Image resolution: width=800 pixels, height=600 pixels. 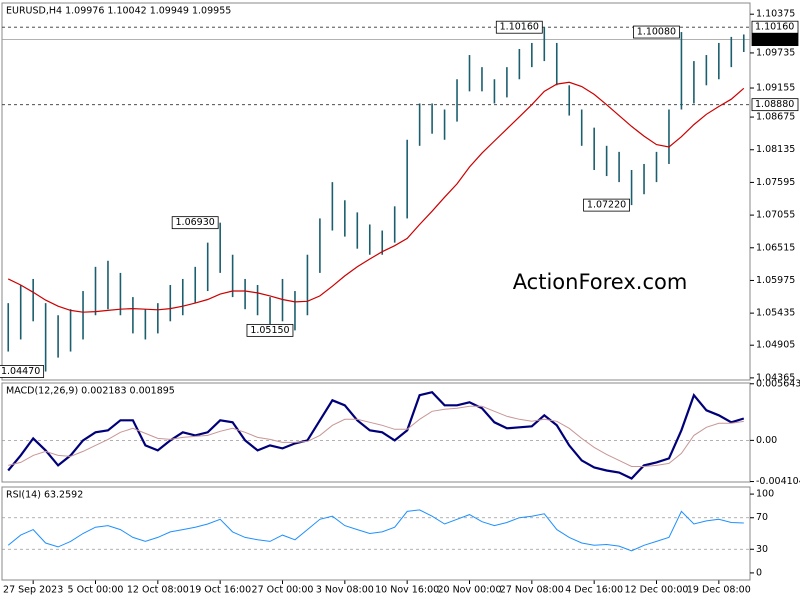 What do you see at coordinates (775, 14) in the screenshot?
I see `y-tick-label: 1.10375` at bounding box center [775, 14].